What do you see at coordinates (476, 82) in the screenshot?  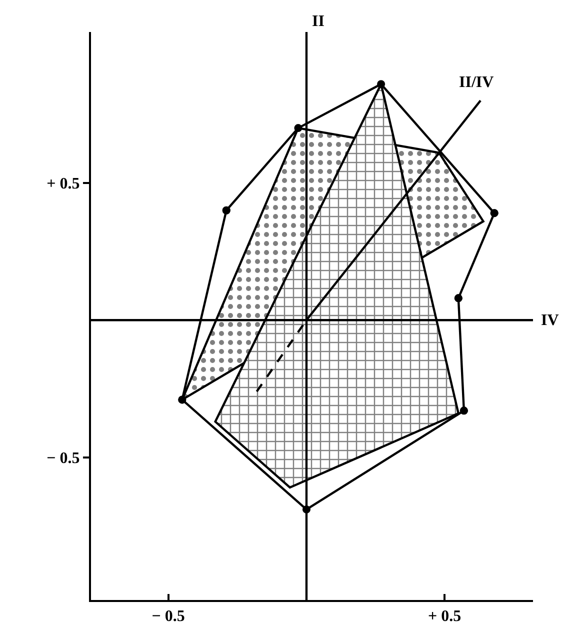 I see `series-label: II/IV` at bounding box center [476, 82].